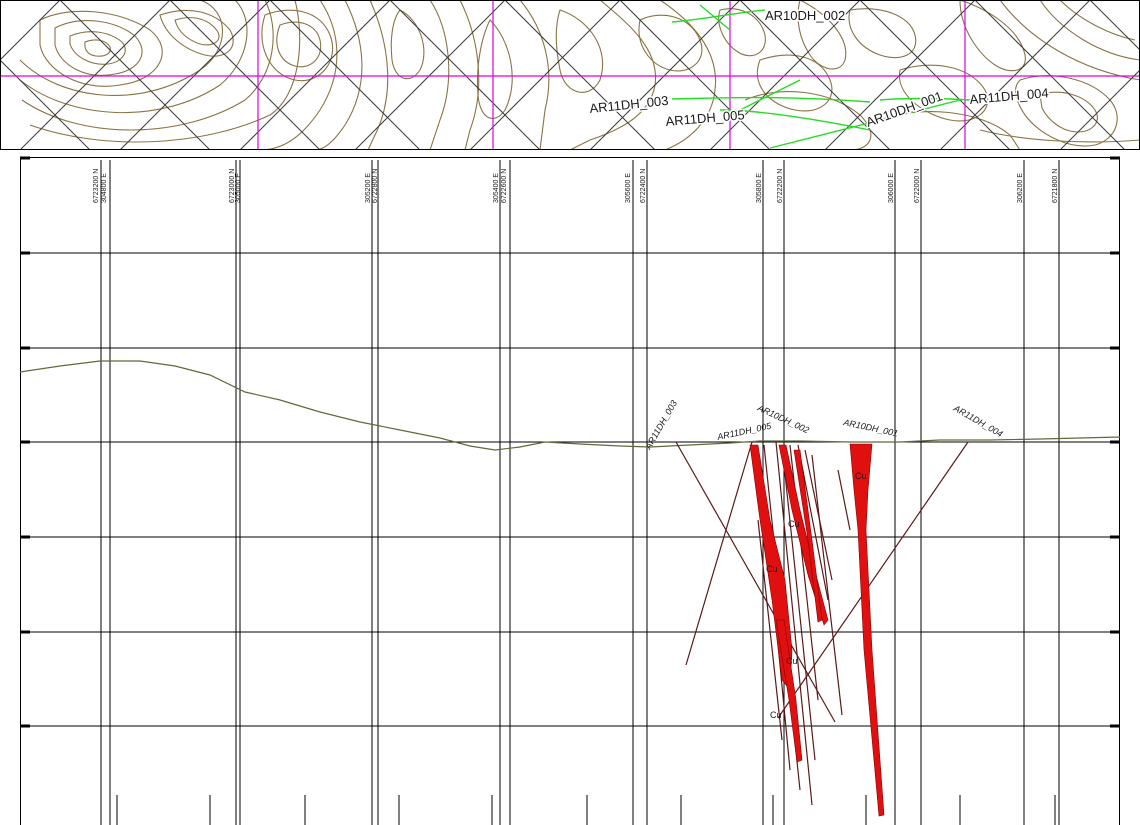 The width and height of the screenshot is (1140, 825). I want to click on coord-label-bottom: 304800 E, so click(104, 188).